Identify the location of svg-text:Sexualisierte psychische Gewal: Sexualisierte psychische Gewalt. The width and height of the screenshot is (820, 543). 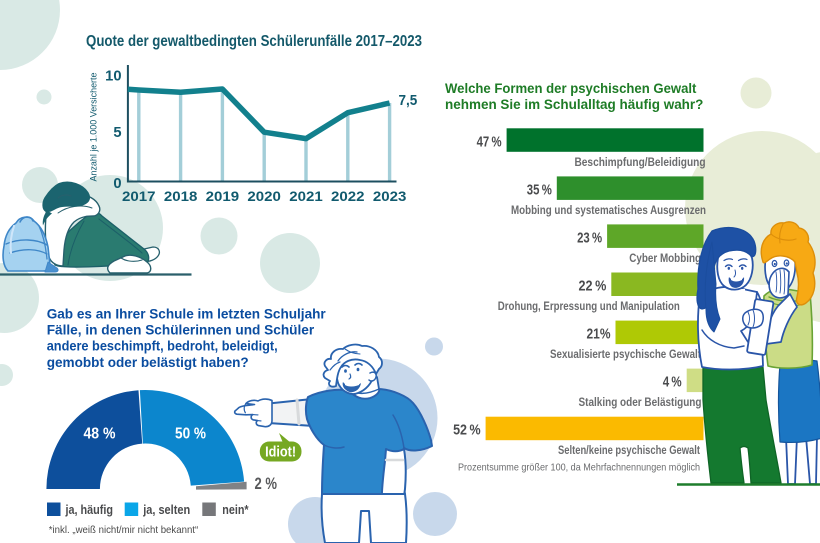
(625, 354).